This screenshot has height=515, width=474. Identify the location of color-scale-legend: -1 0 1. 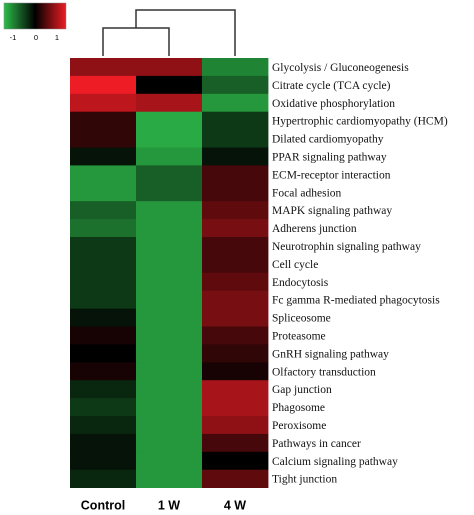
(35, 22).